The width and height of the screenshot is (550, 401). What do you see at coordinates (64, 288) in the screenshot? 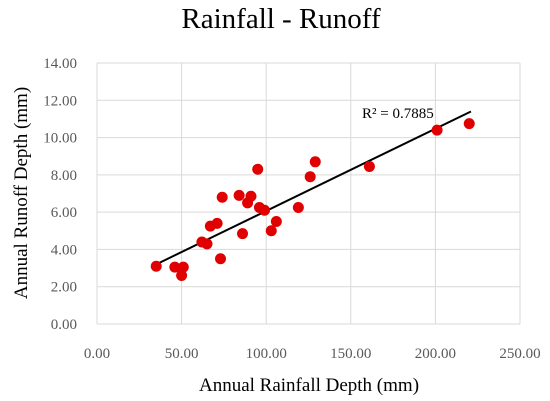
I see `y-tick-label: 2.00` at bounding box center [64, 288].